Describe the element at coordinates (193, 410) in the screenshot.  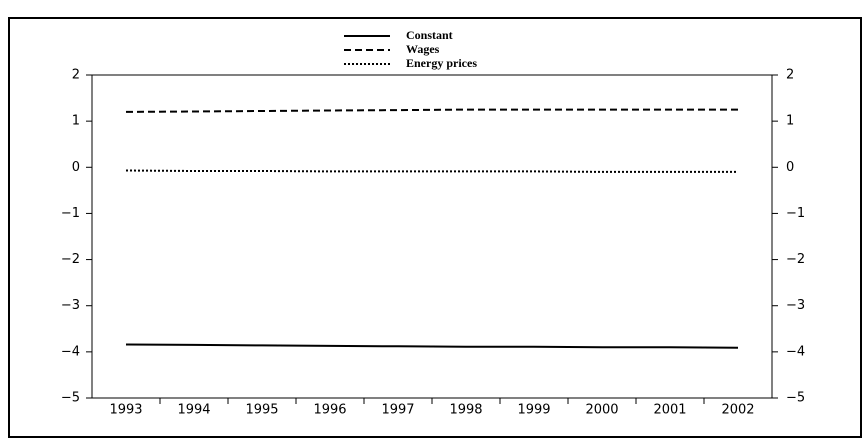
I see `x-tick-label: 1994` at that location.